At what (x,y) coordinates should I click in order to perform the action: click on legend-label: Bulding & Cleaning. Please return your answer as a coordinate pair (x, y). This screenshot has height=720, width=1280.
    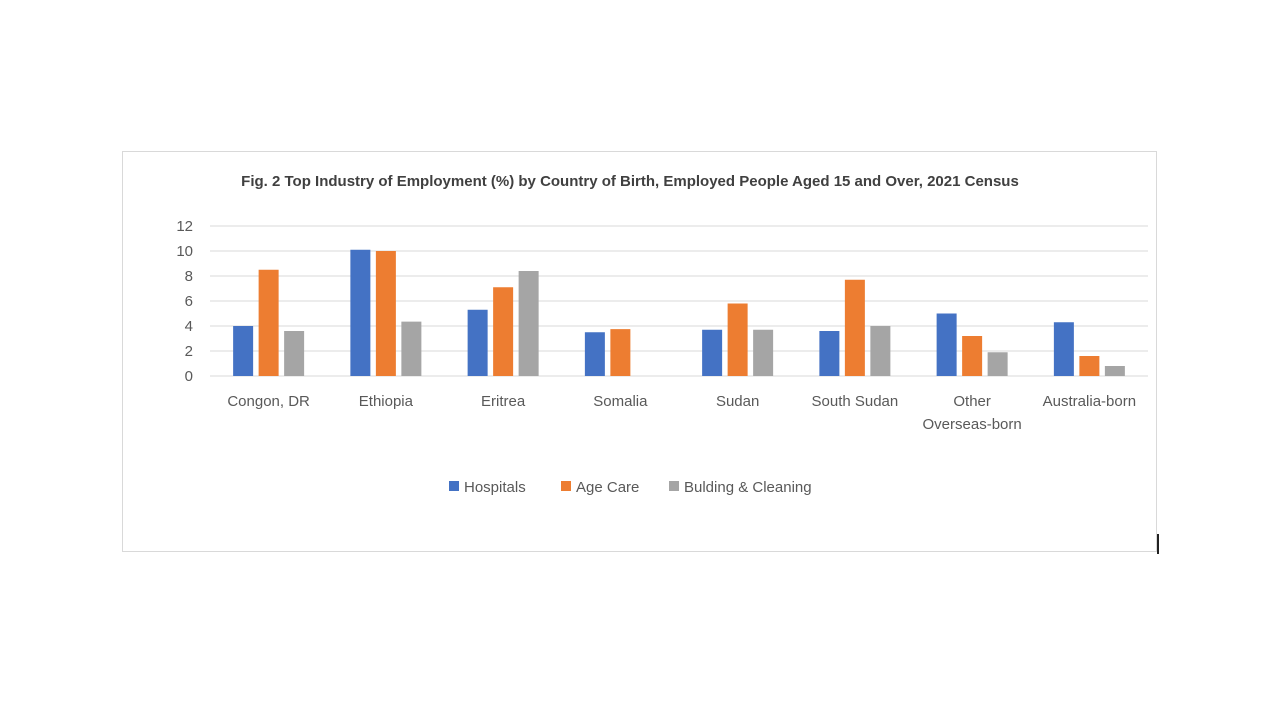
    Looking at the image, I should click on (748, 487).